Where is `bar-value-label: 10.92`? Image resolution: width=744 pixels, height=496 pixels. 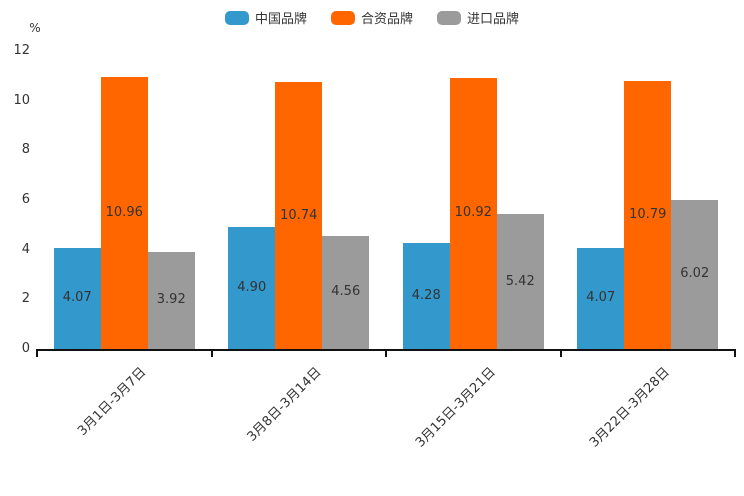 bar-value-label: 10.92 is located at coordinates (473, 213).